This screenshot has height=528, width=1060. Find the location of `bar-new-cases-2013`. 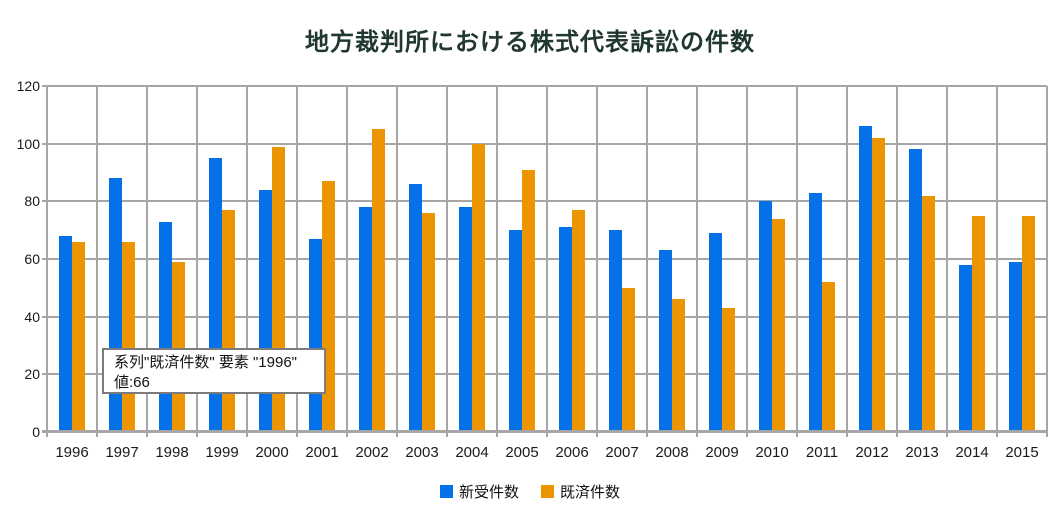

bar-new-cases-2013 is located at coordinates (915, 290).